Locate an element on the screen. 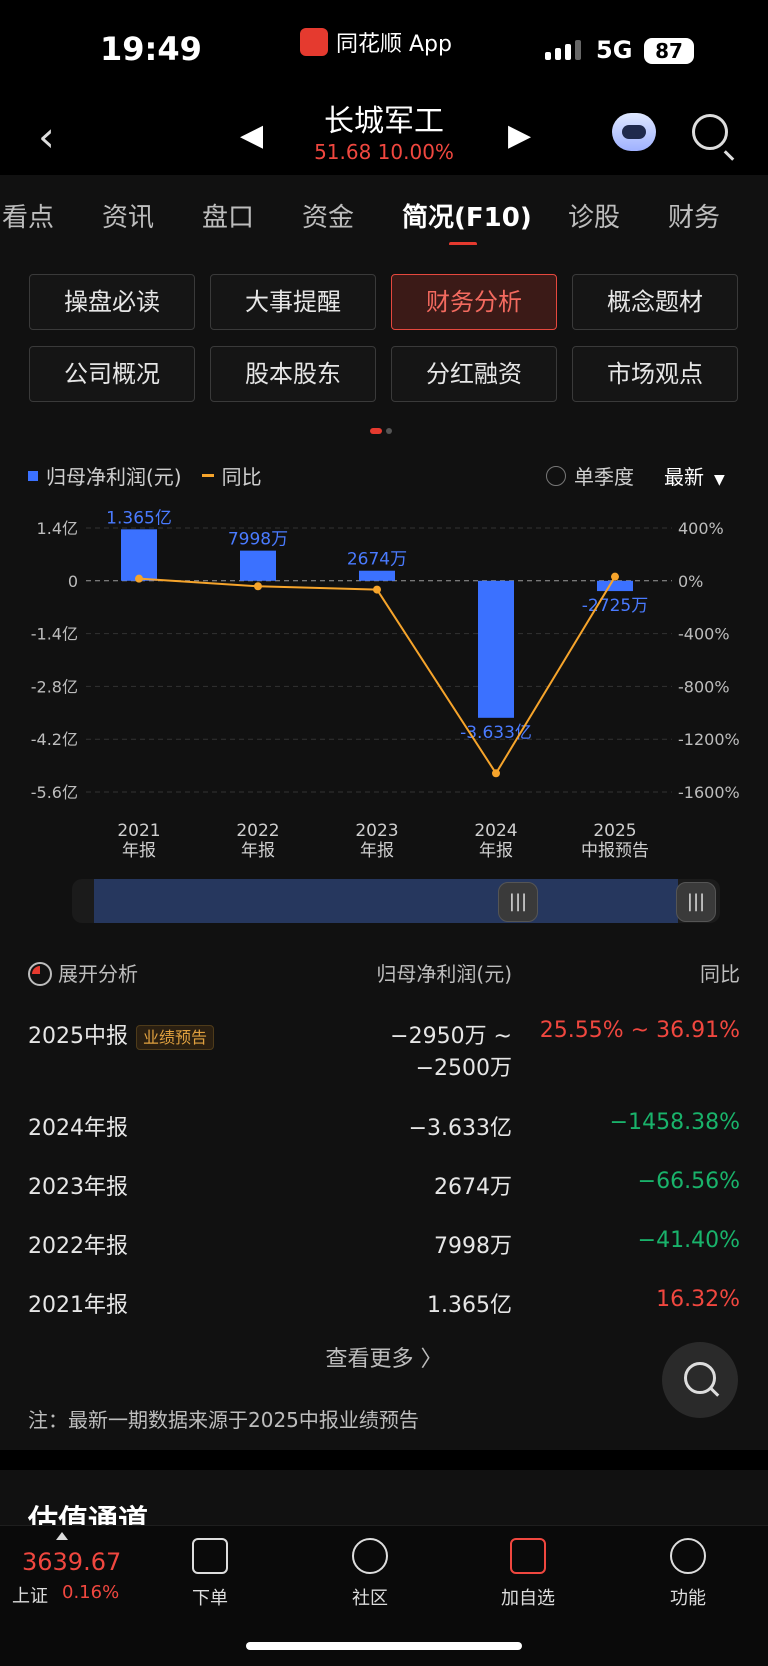  page-indicator is located at coordinates (381, 431).